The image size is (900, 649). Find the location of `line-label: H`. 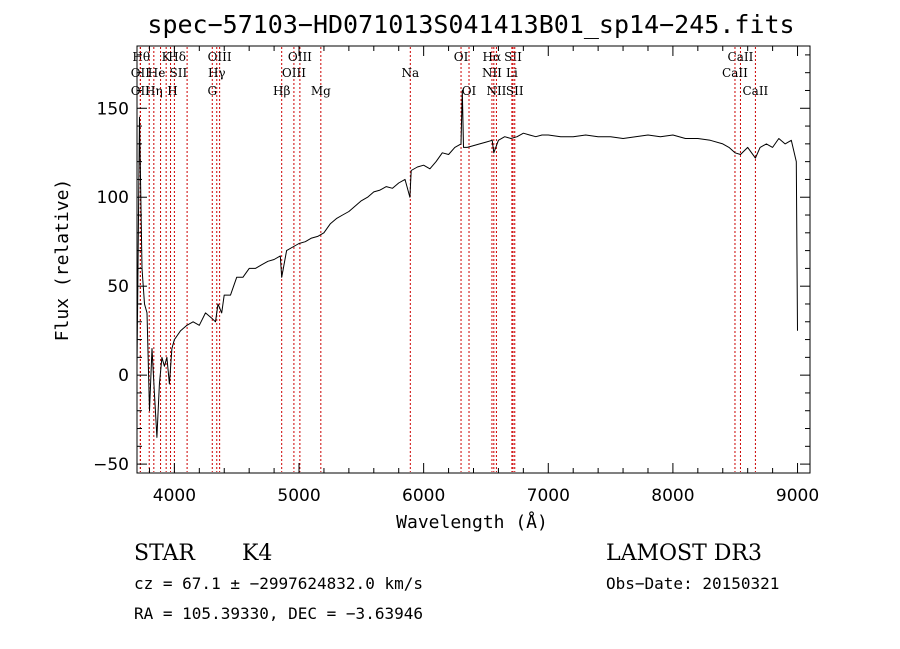

line-label: H is located at coordinates (172, 91).